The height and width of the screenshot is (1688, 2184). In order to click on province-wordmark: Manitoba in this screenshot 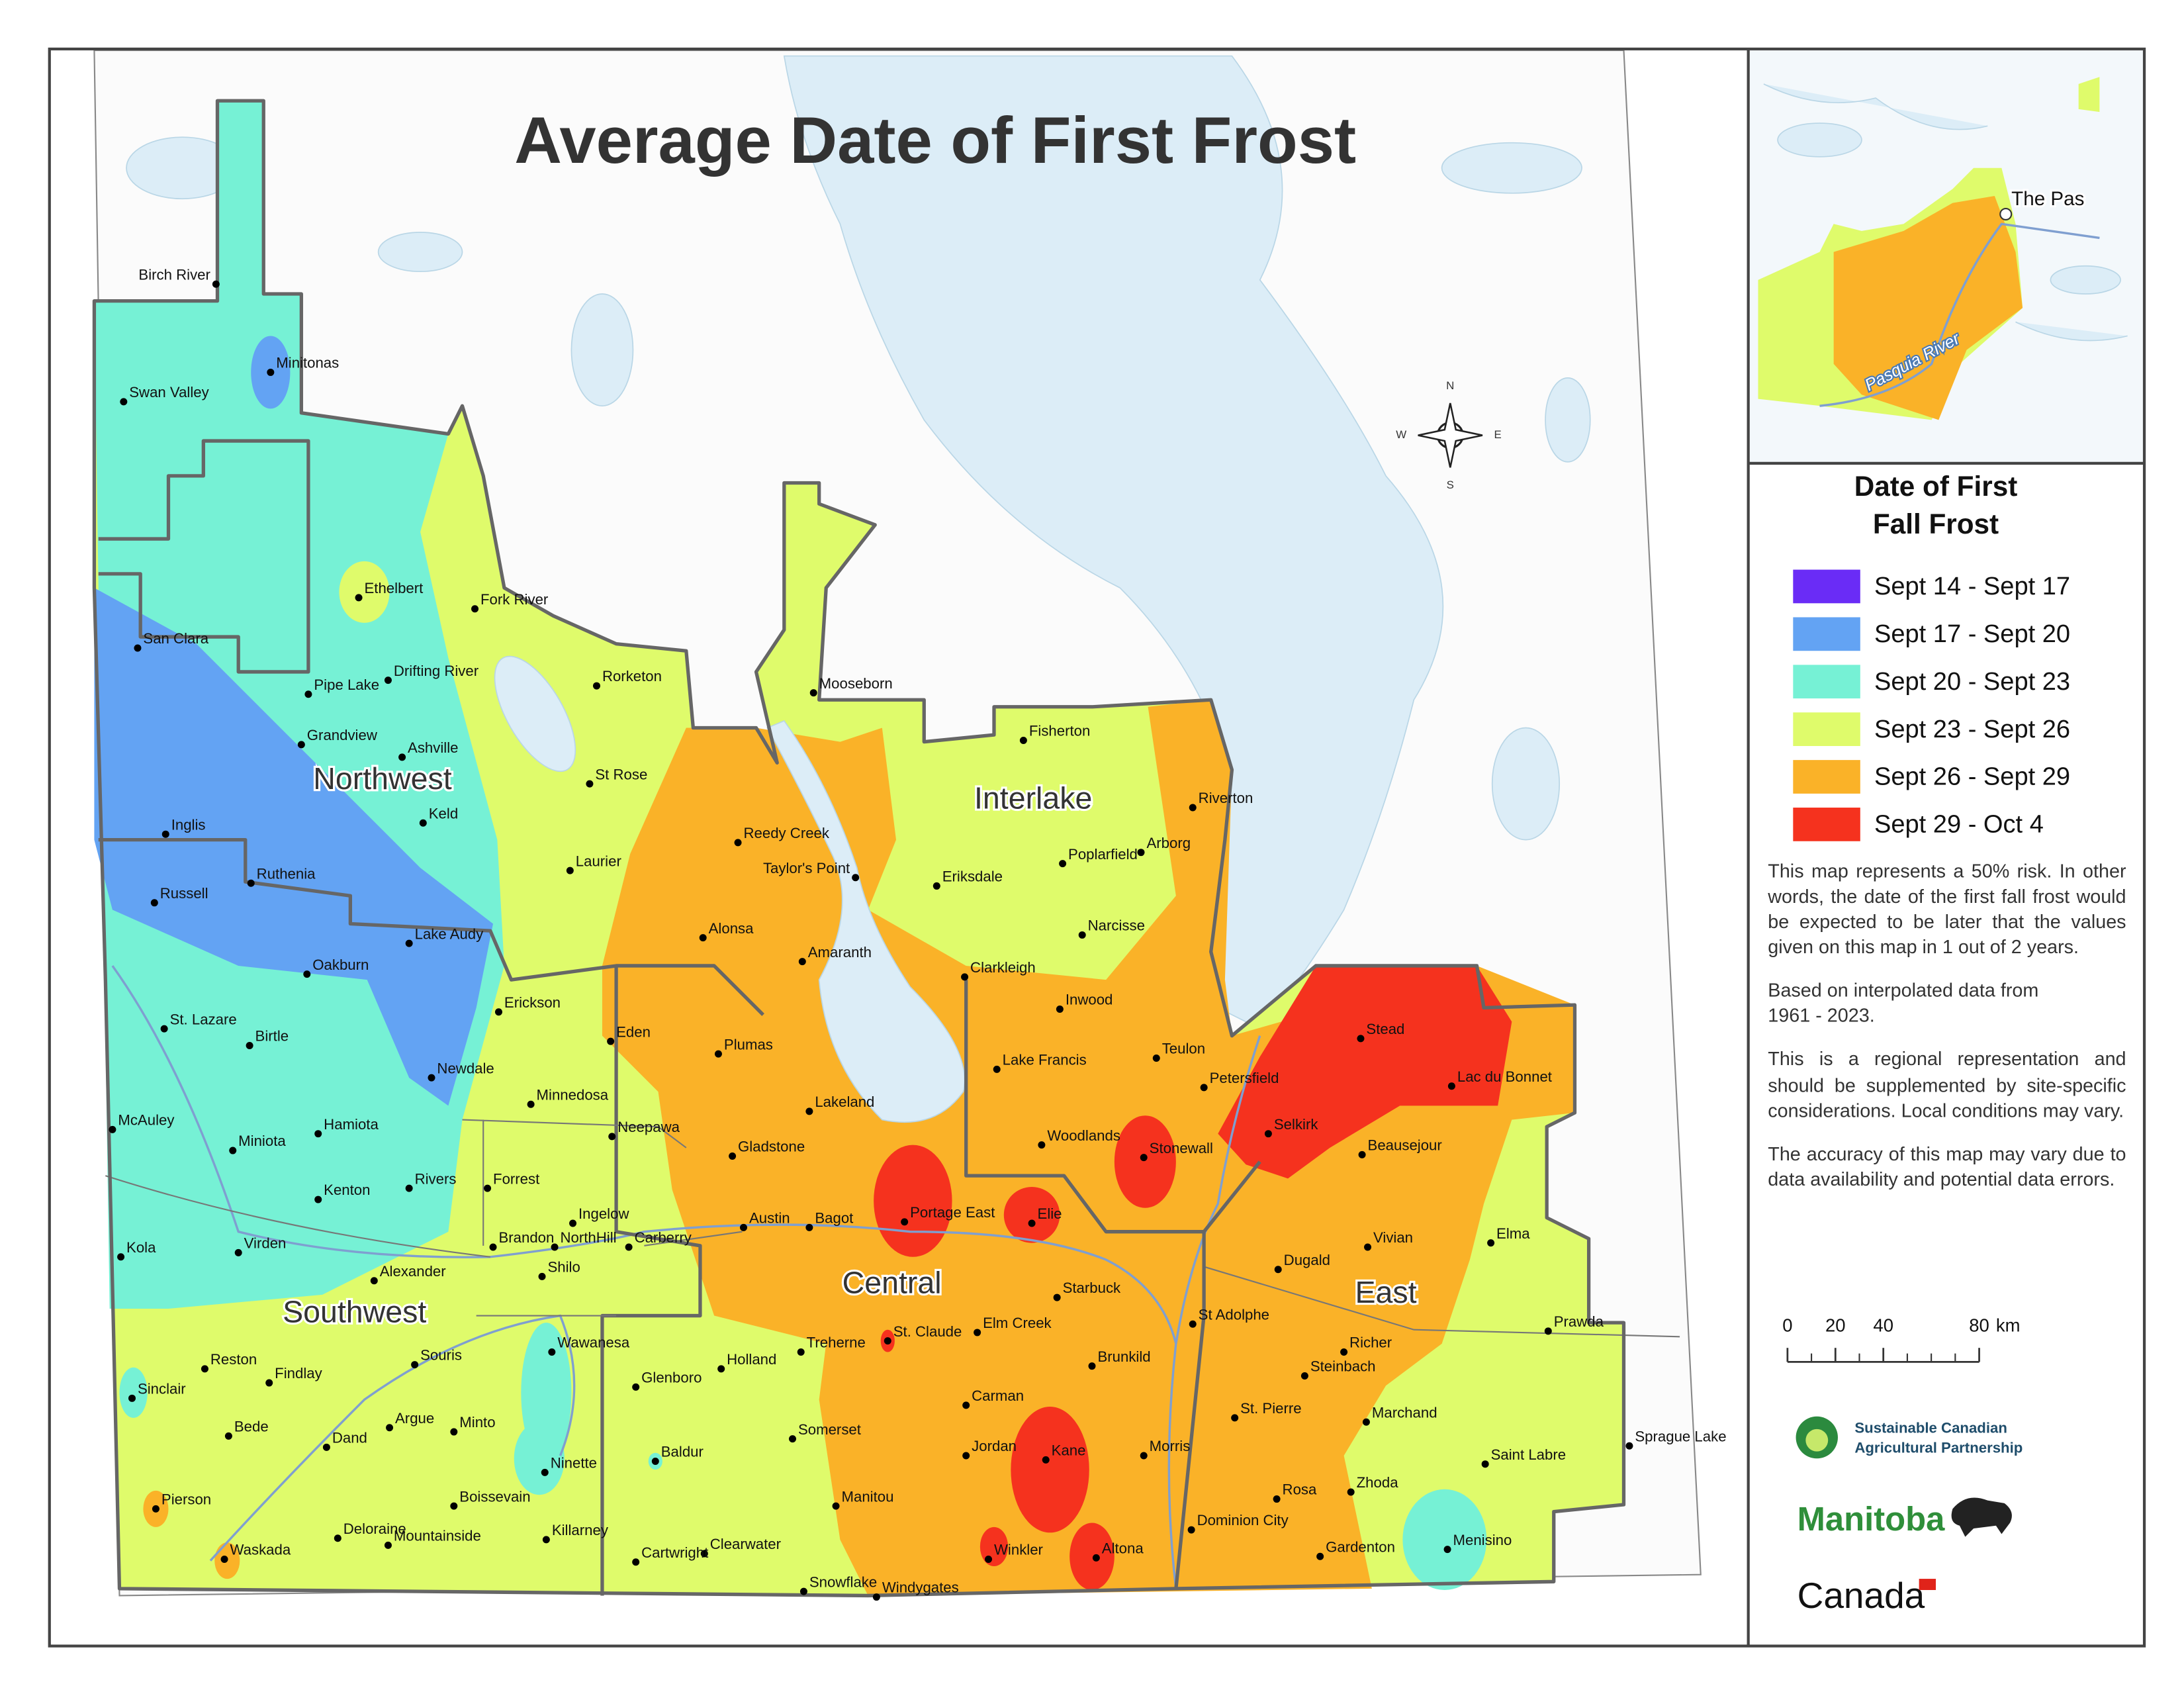, I will do `click(1871, 1519)`.